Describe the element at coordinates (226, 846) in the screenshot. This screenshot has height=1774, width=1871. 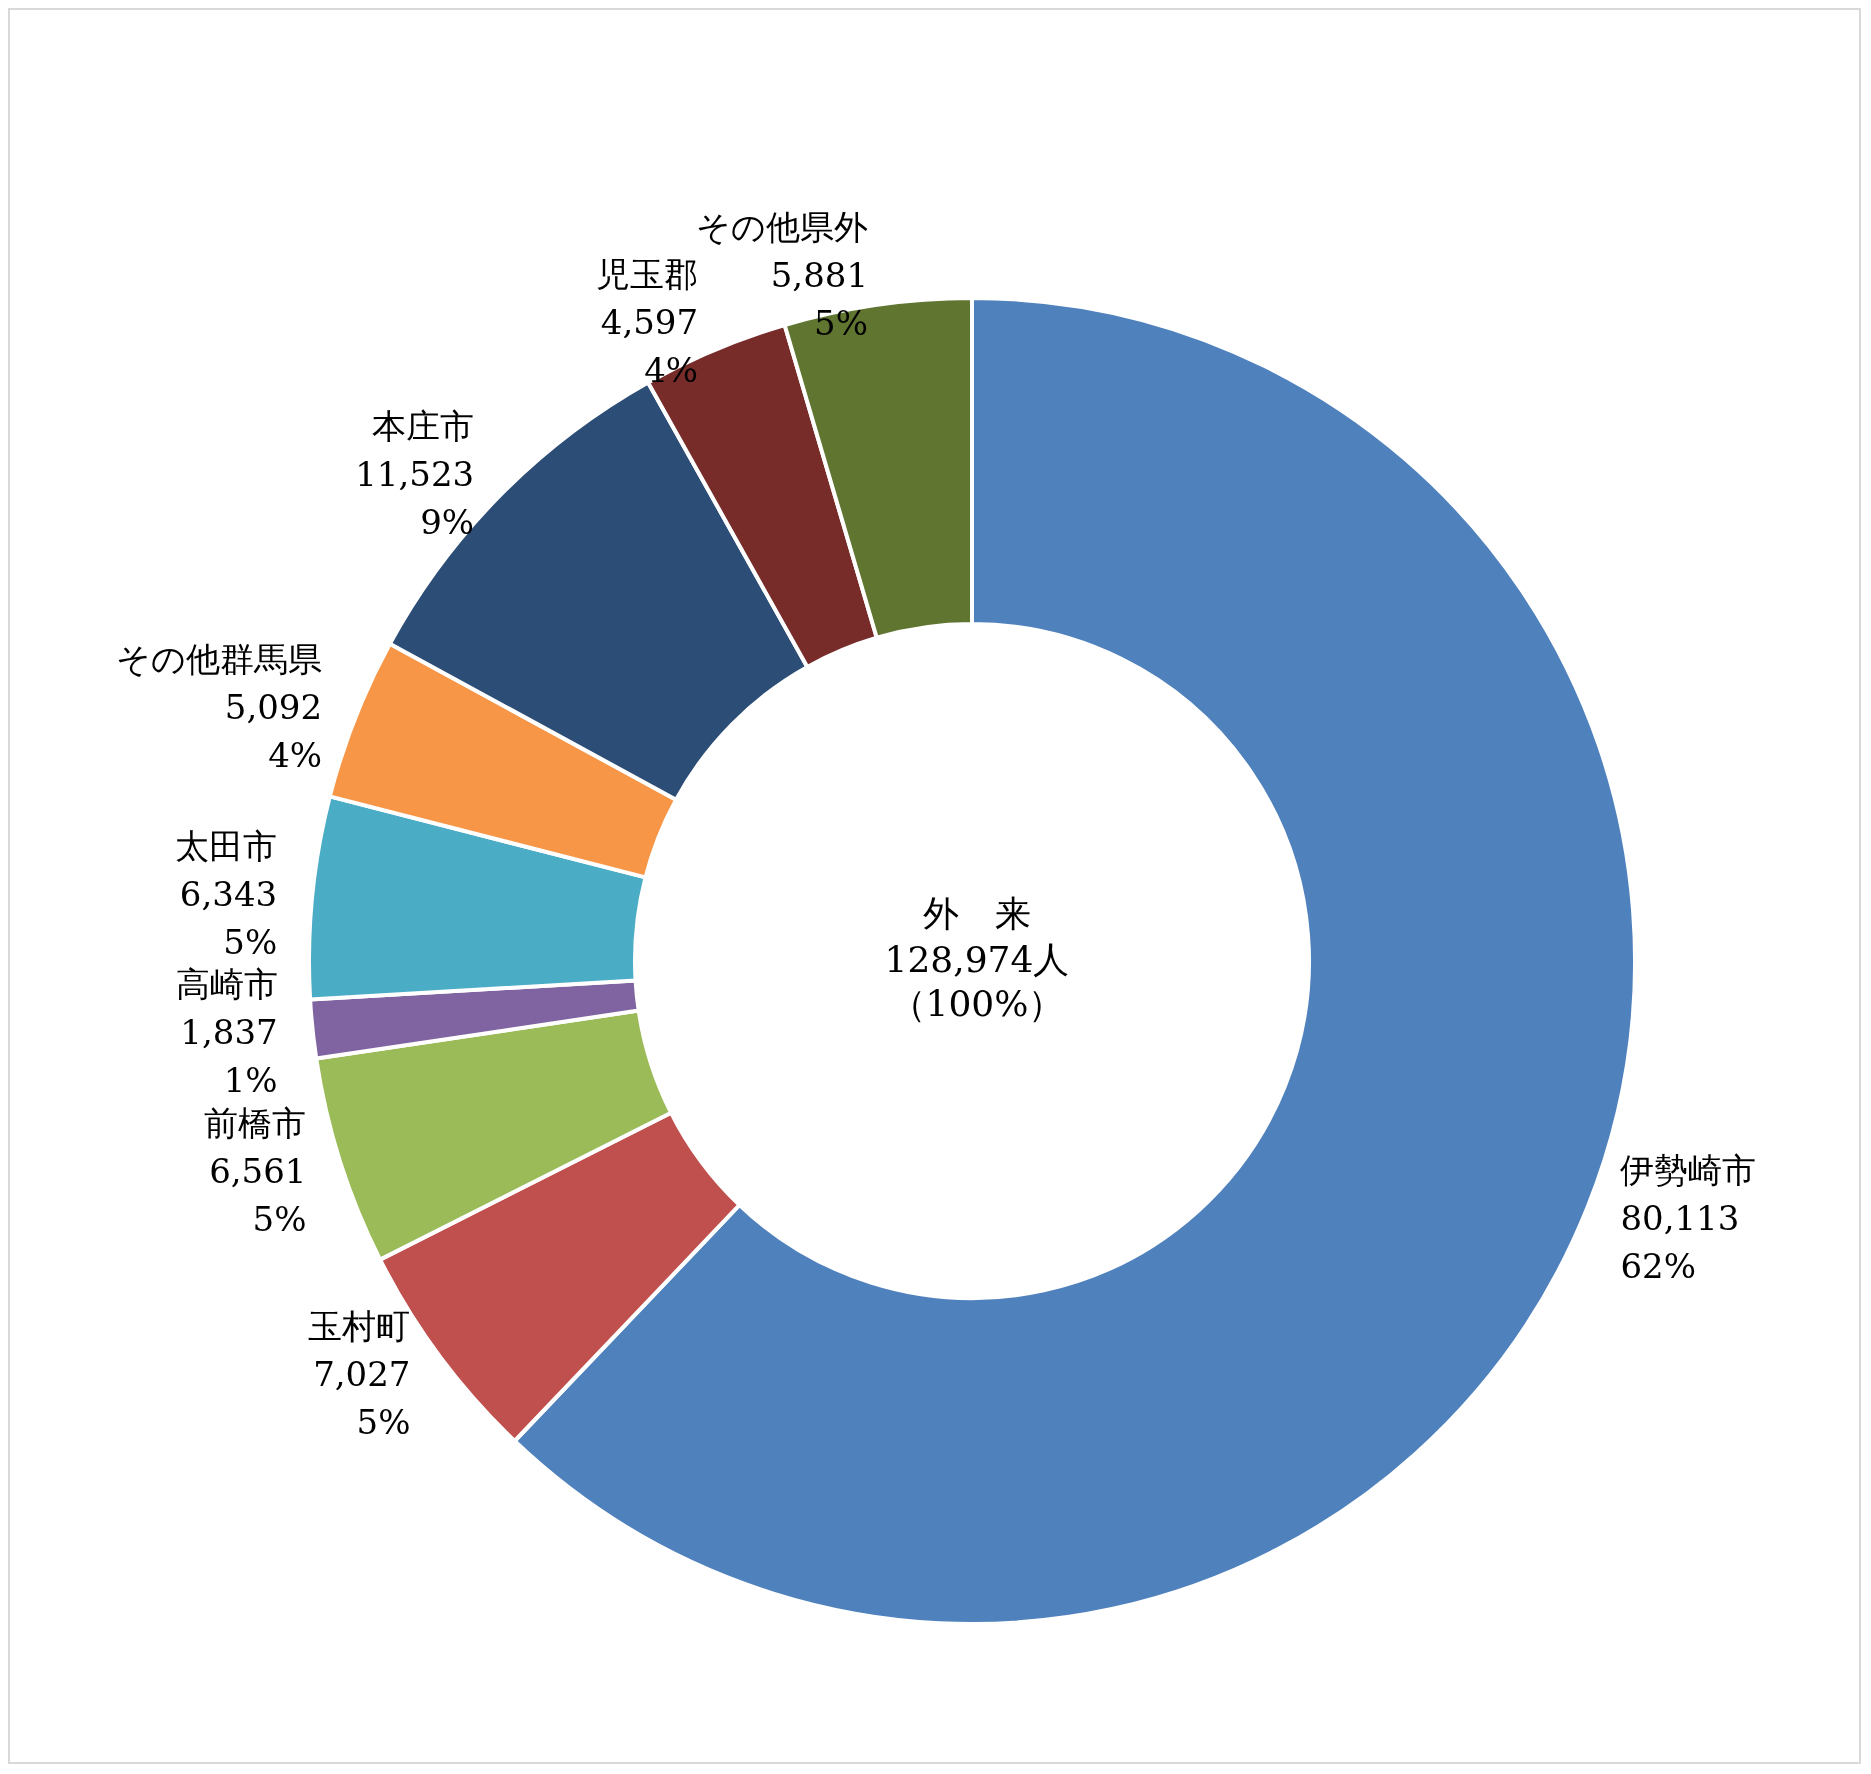
I see `slice-label: 太田市` at that location.